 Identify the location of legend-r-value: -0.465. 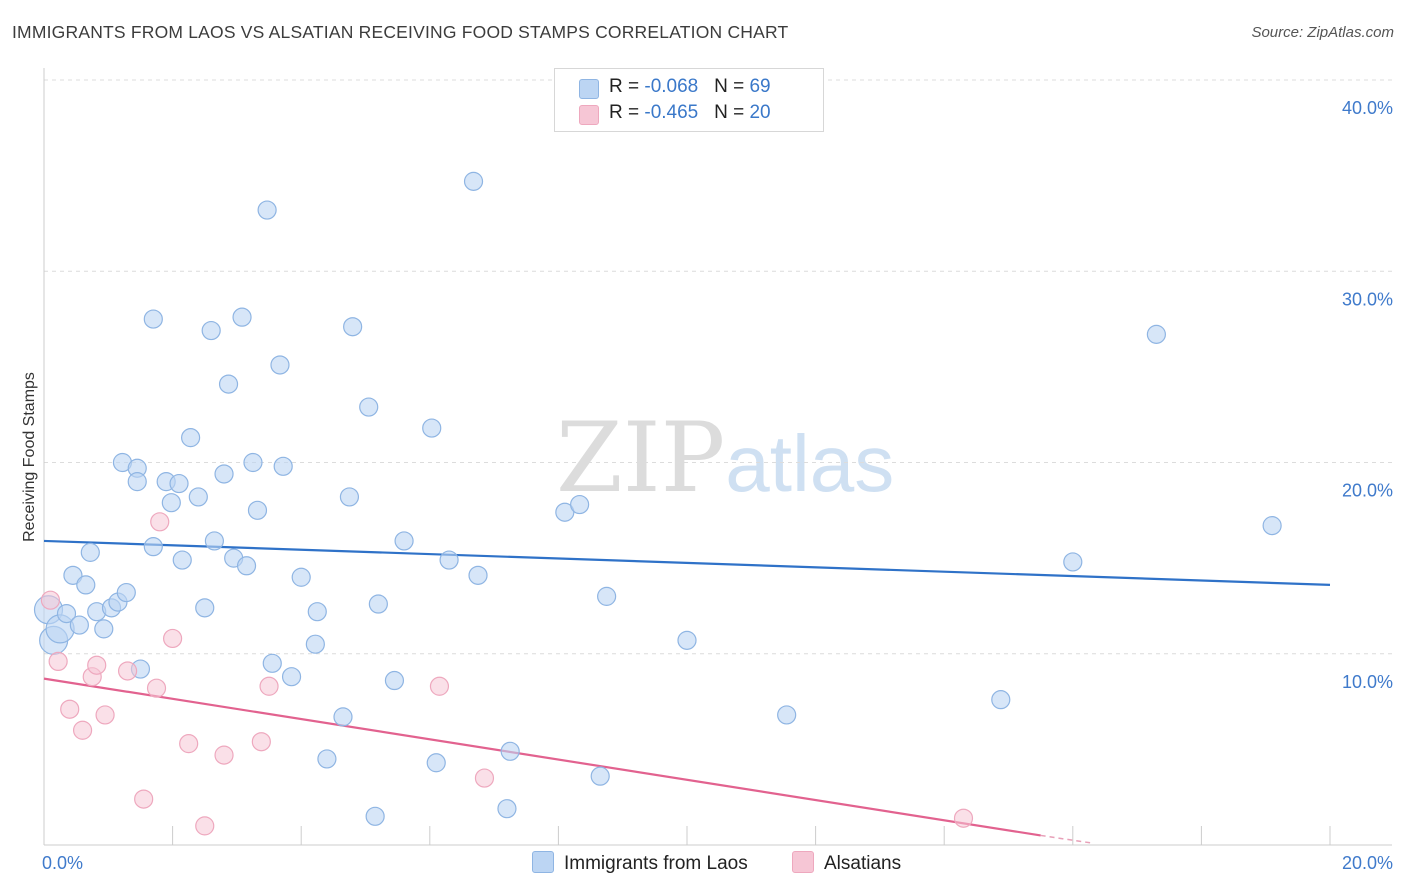
(671, 112).